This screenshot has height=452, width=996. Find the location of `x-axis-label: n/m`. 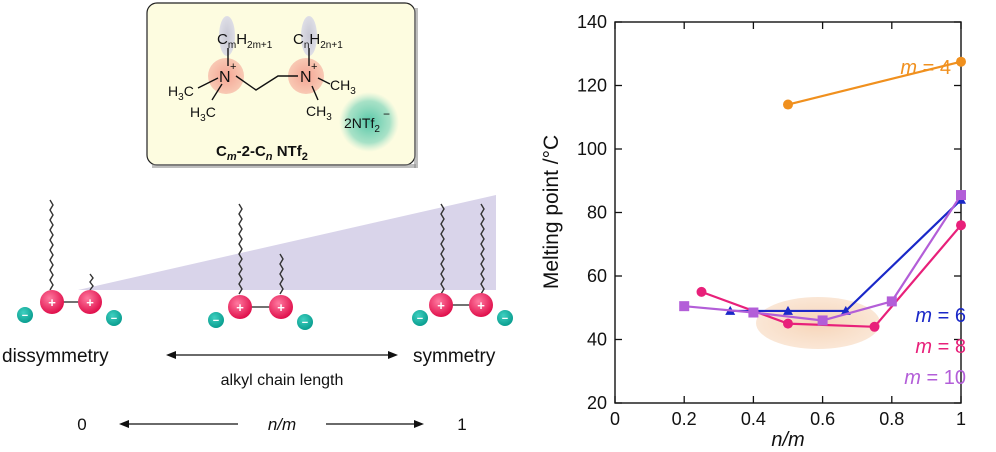

x-axis-label: n/m is located at coordinates (787, 440).